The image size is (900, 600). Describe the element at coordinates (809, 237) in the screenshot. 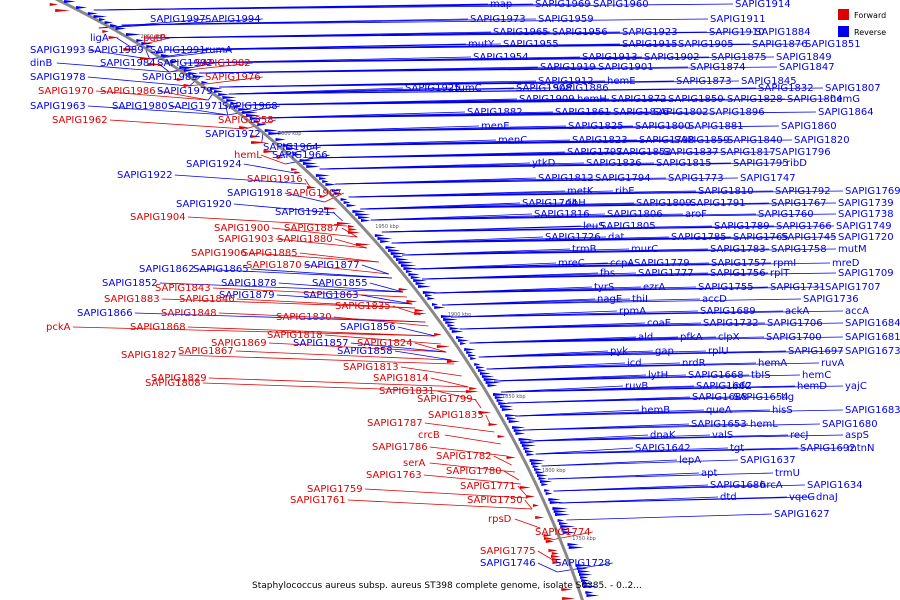

I see `gene-label-right: SAPIG1745` at that location.